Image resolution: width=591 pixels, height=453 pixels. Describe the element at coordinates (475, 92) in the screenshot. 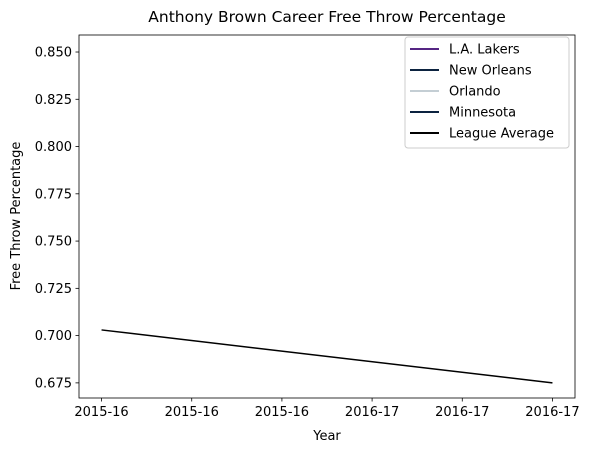

I see `legend-label: Orlando` at that location.